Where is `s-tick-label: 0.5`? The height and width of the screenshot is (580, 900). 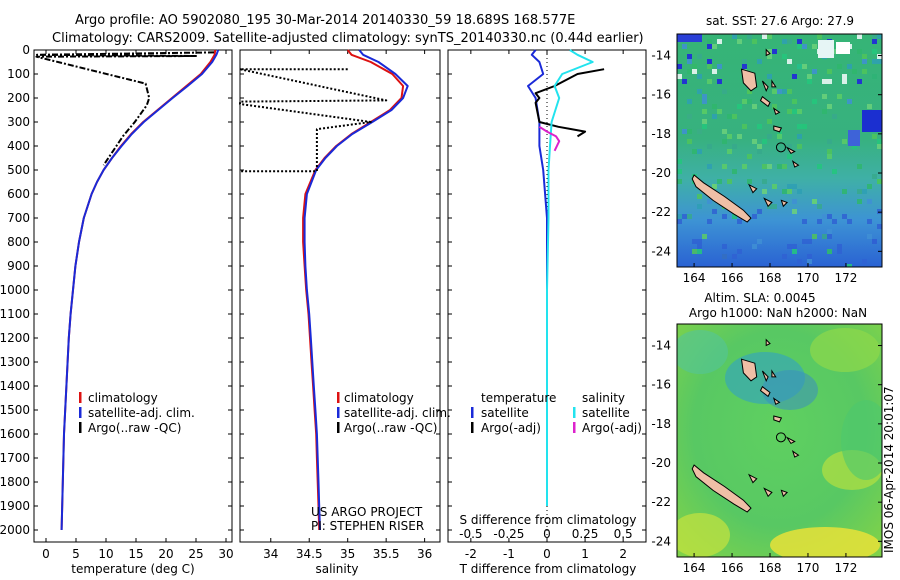 s-tick-label: 0.5 is located at coordinates (623, 534).